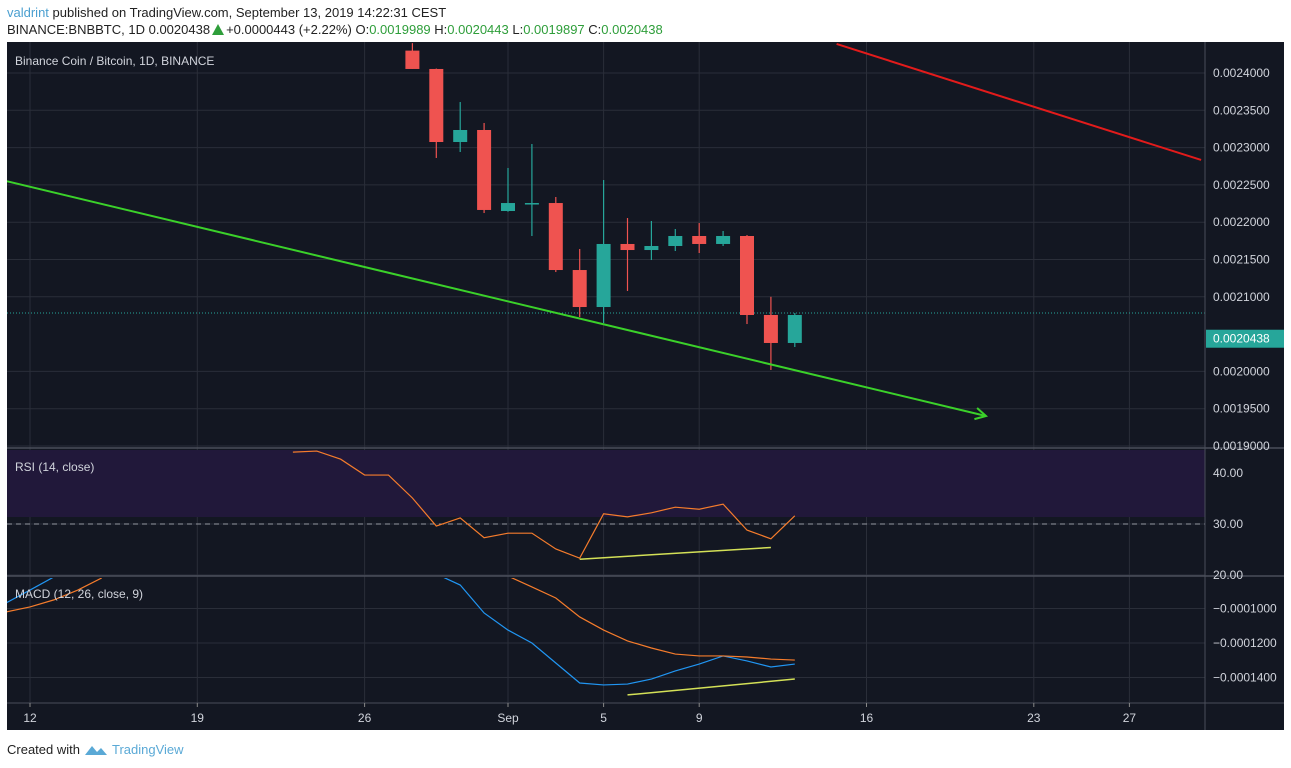  I want to click on price-tick-label: 0.0021000, so click(1241, 297).